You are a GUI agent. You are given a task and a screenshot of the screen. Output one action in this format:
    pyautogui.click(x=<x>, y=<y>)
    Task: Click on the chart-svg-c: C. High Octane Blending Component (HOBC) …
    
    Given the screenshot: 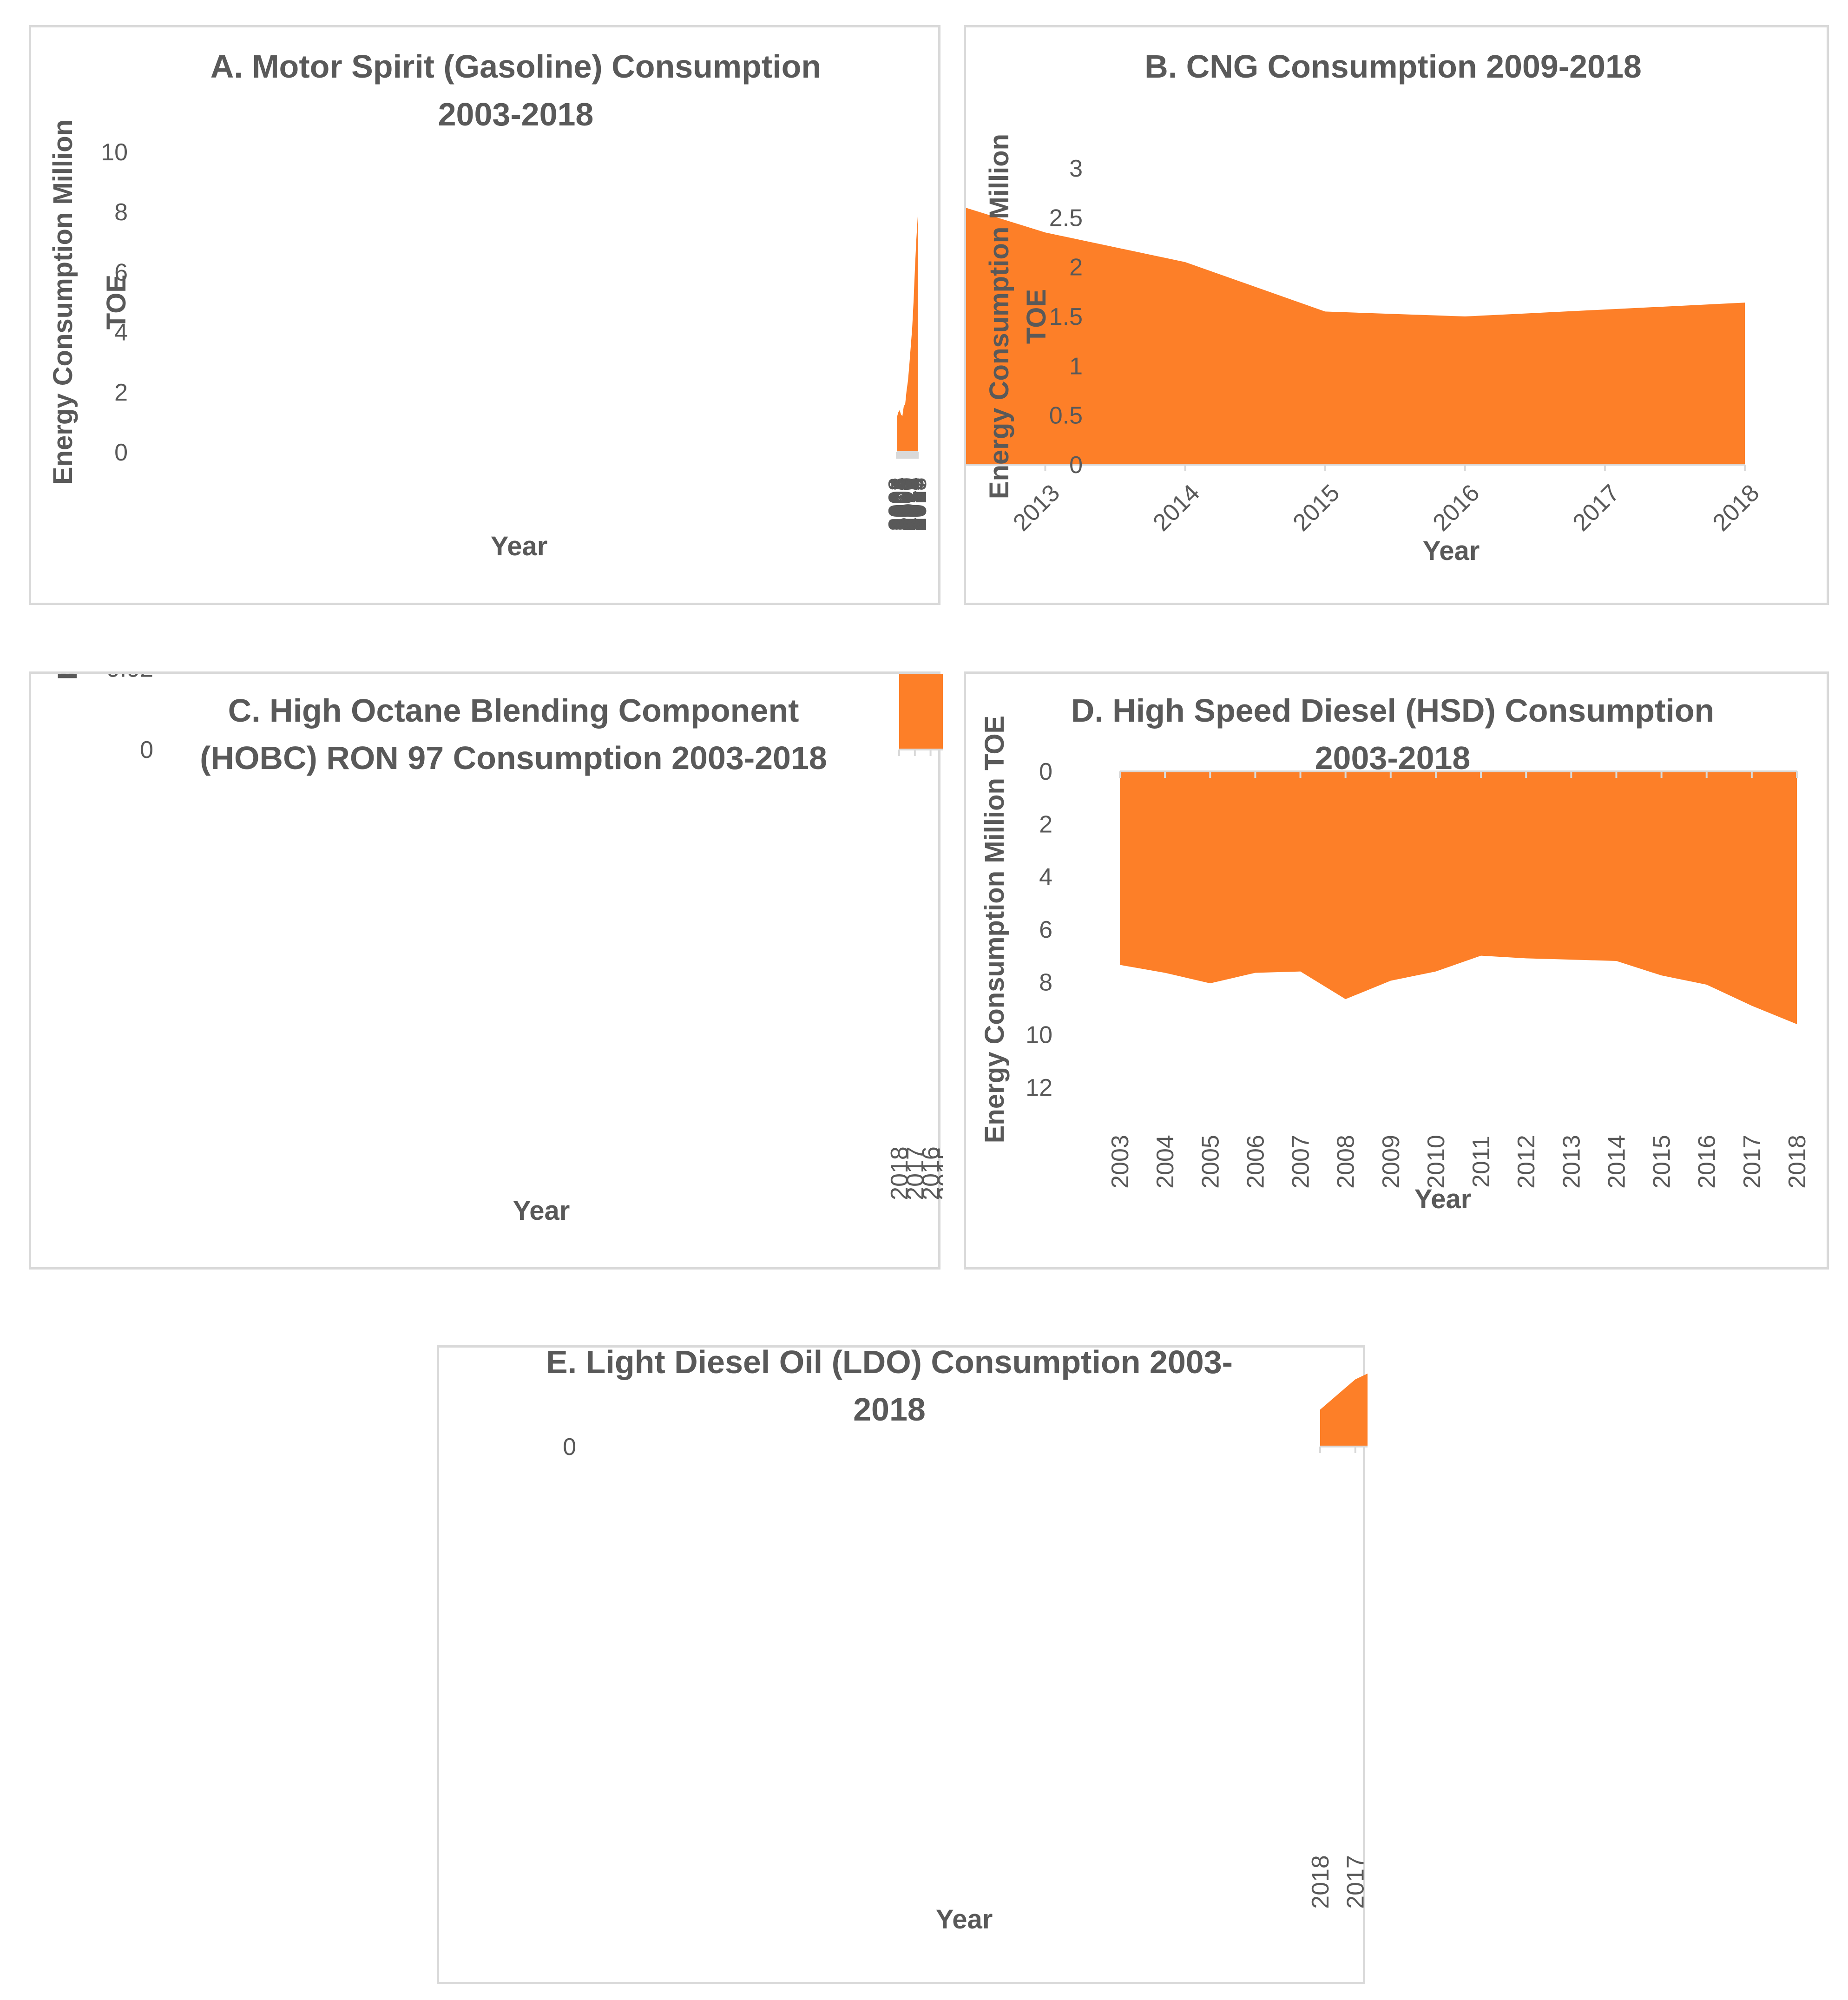 What is the action you would take?
    pyautogui.click(x=498, y=950)
    